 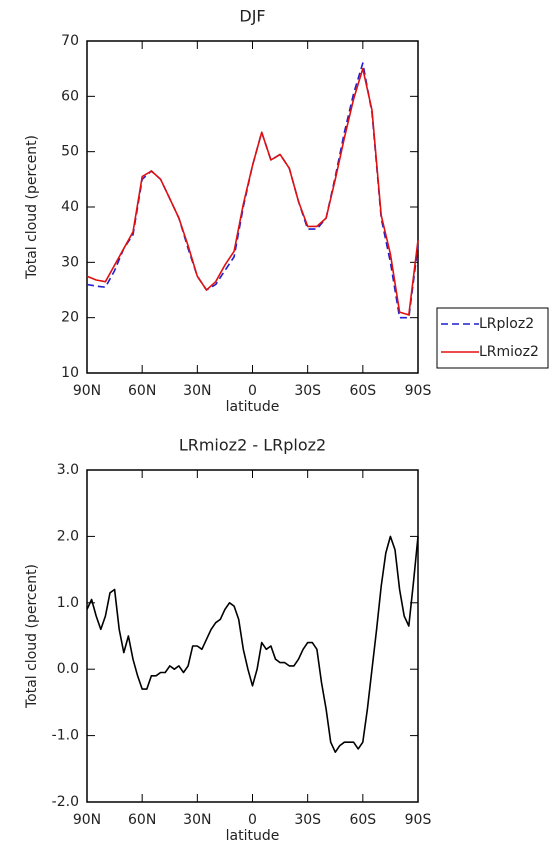 I want to click on y-tick-label: 3.0, so click(x=68, y=470).